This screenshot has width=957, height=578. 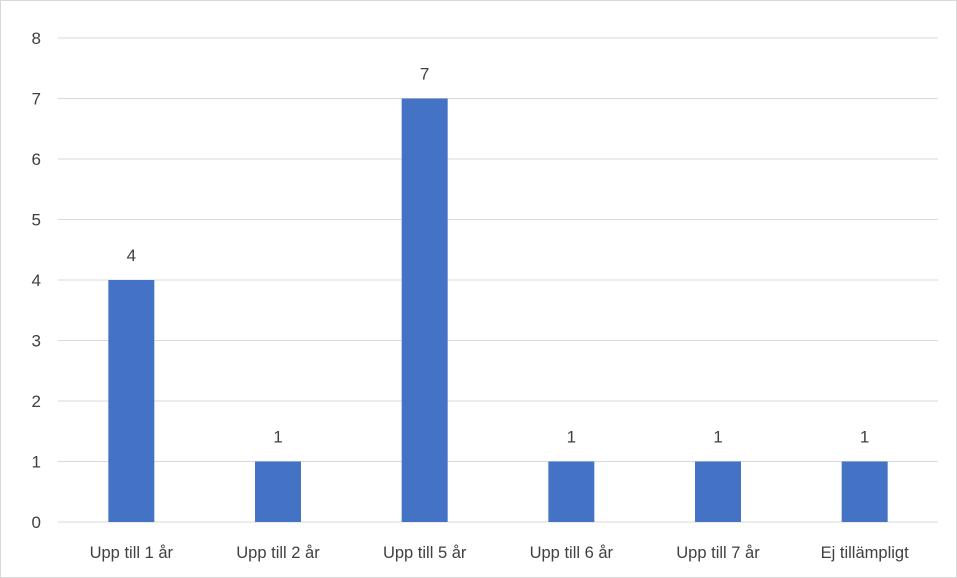 I want to click on bar-value-label: 7, so click(x=424, y=74).